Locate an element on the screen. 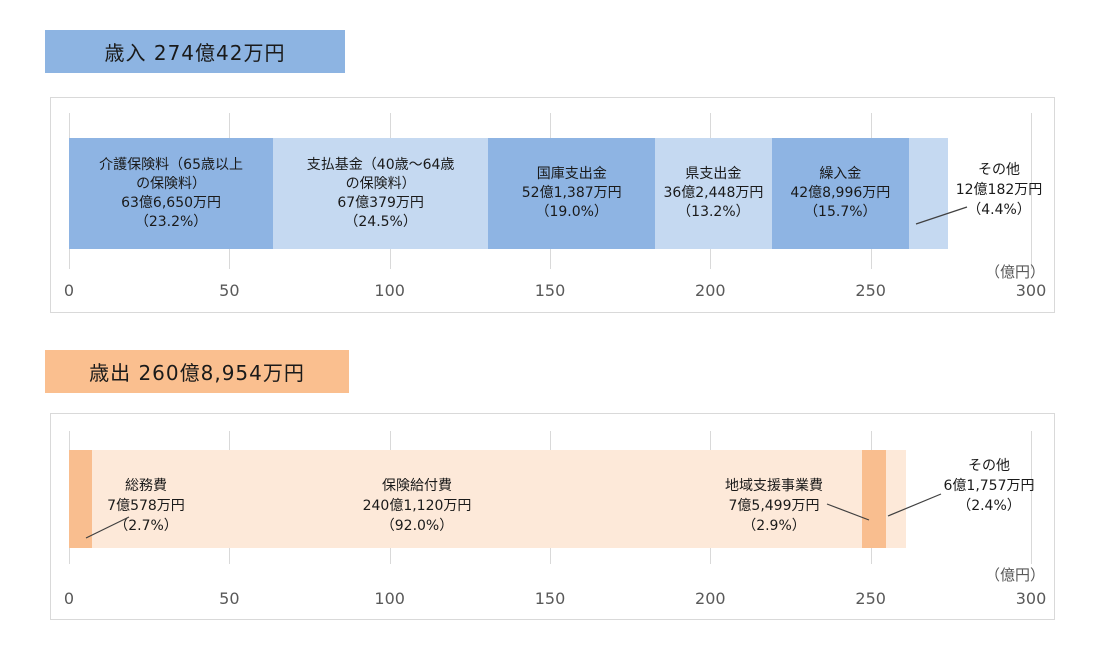  segment-percent: （13.2%） is located at coordinates (713, 212).